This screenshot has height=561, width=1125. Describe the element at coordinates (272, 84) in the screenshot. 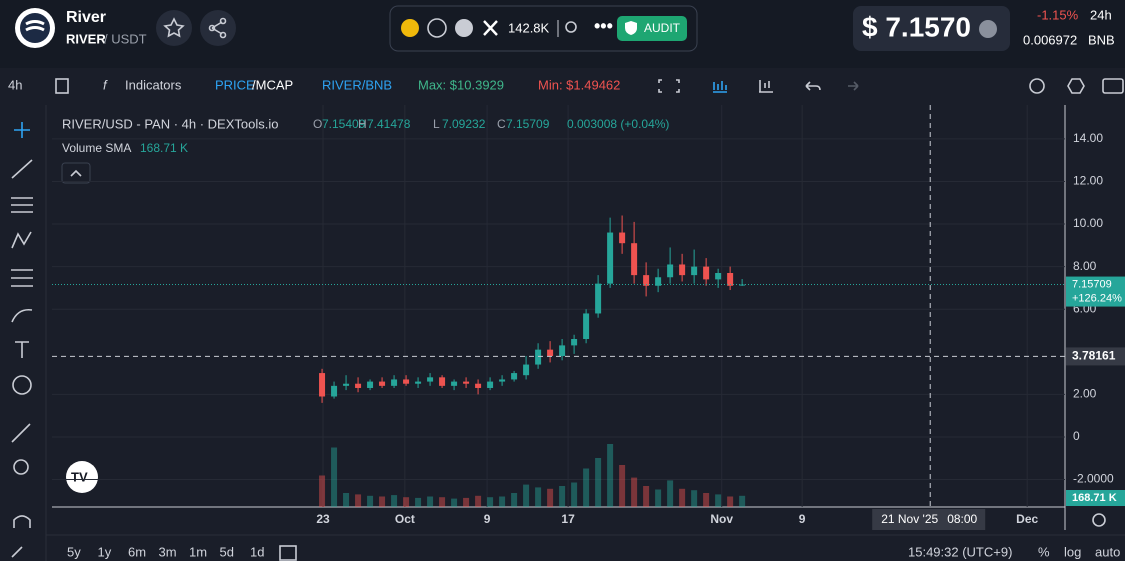

I see `mcap-toggle: /MCAP` at that location.